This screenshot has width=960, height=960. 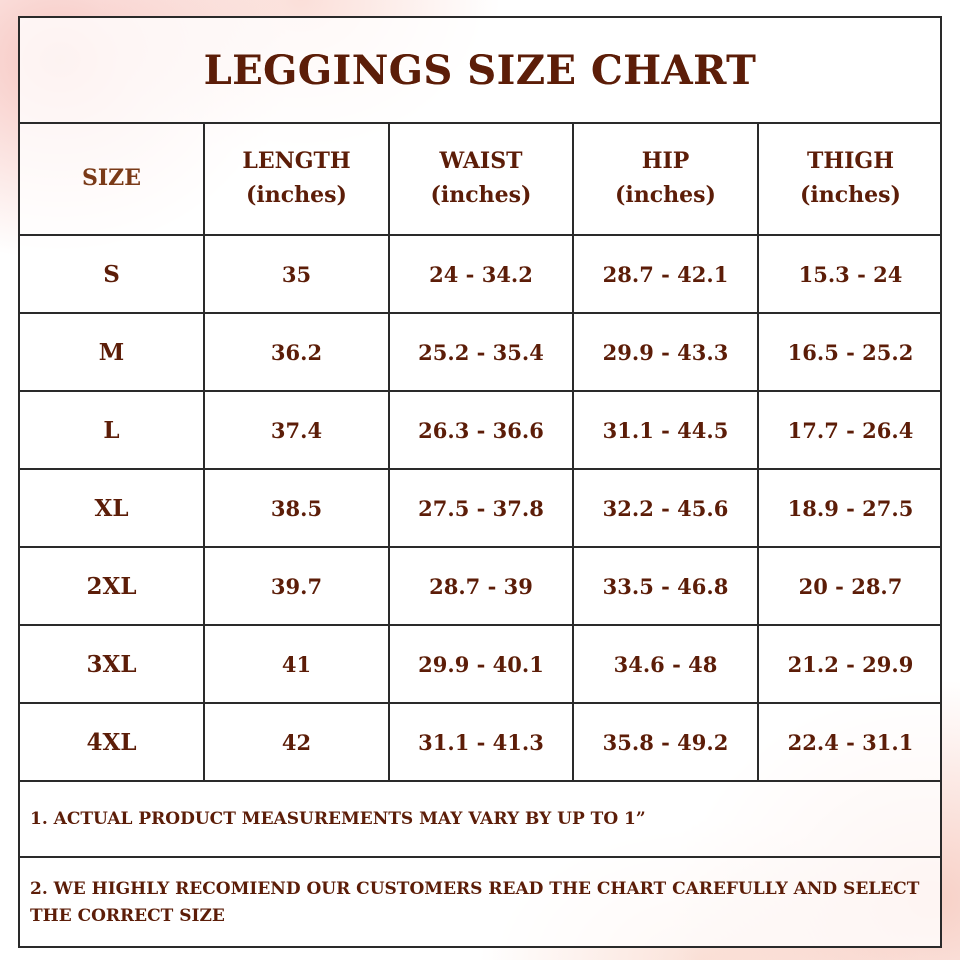 I want to click on measurement: 25.2 - 35.4, so click(x=482, y=353).